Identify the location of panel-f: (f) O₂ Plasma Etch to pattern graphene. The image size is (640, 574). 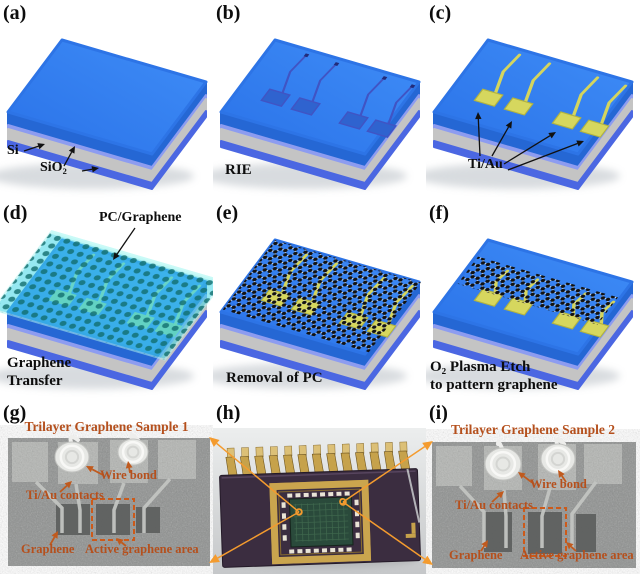
(533, 300).